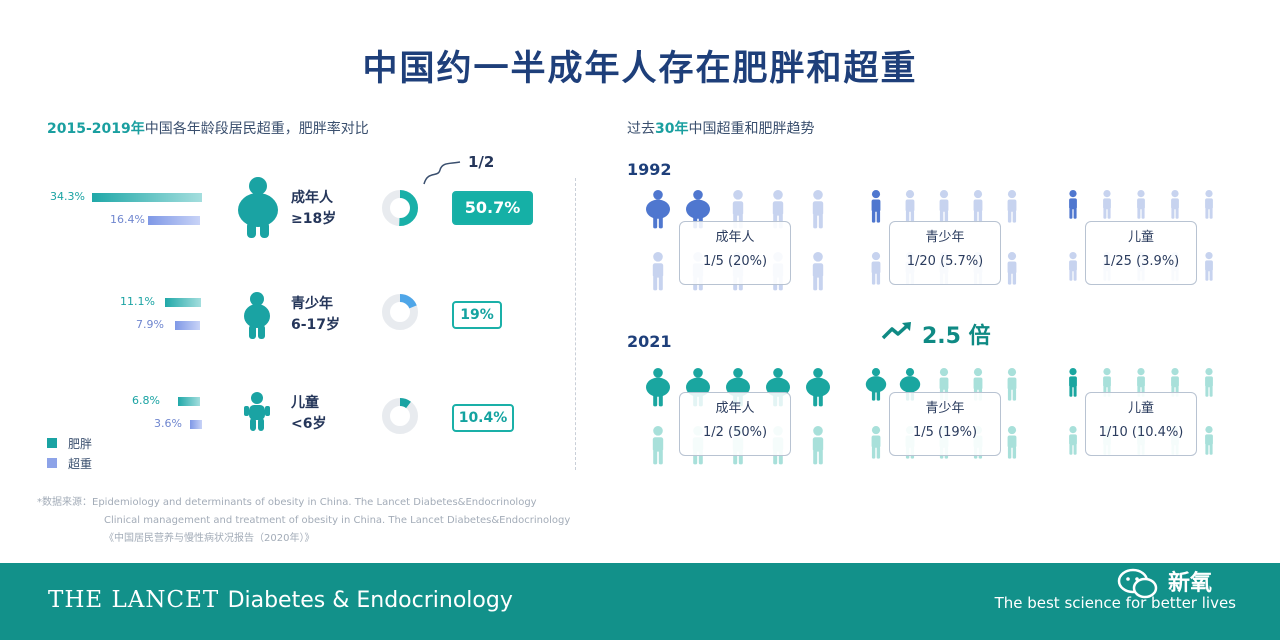 The image size is (1280, 640). I want to click on child-obesity-bar, so click(189, 401).